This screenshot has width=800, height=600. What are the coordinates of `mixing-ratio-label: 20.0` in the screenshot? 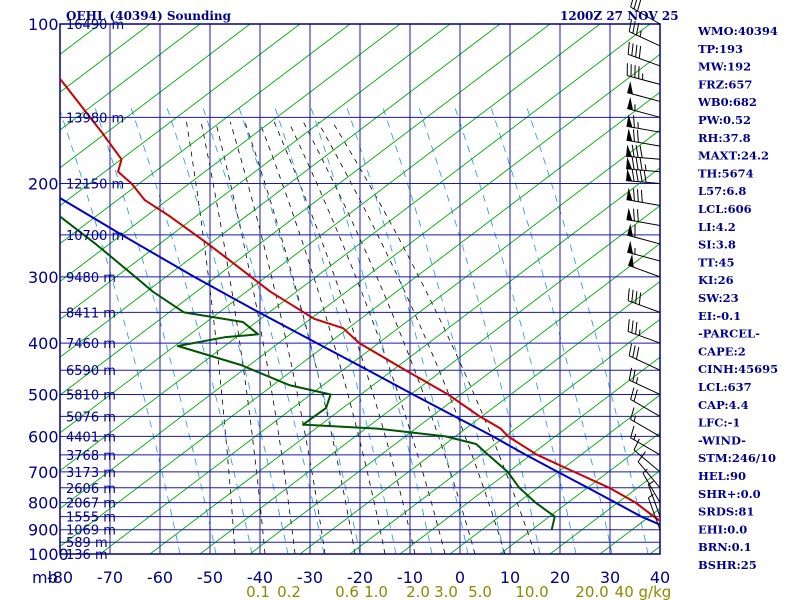 It's located at (591, 591).